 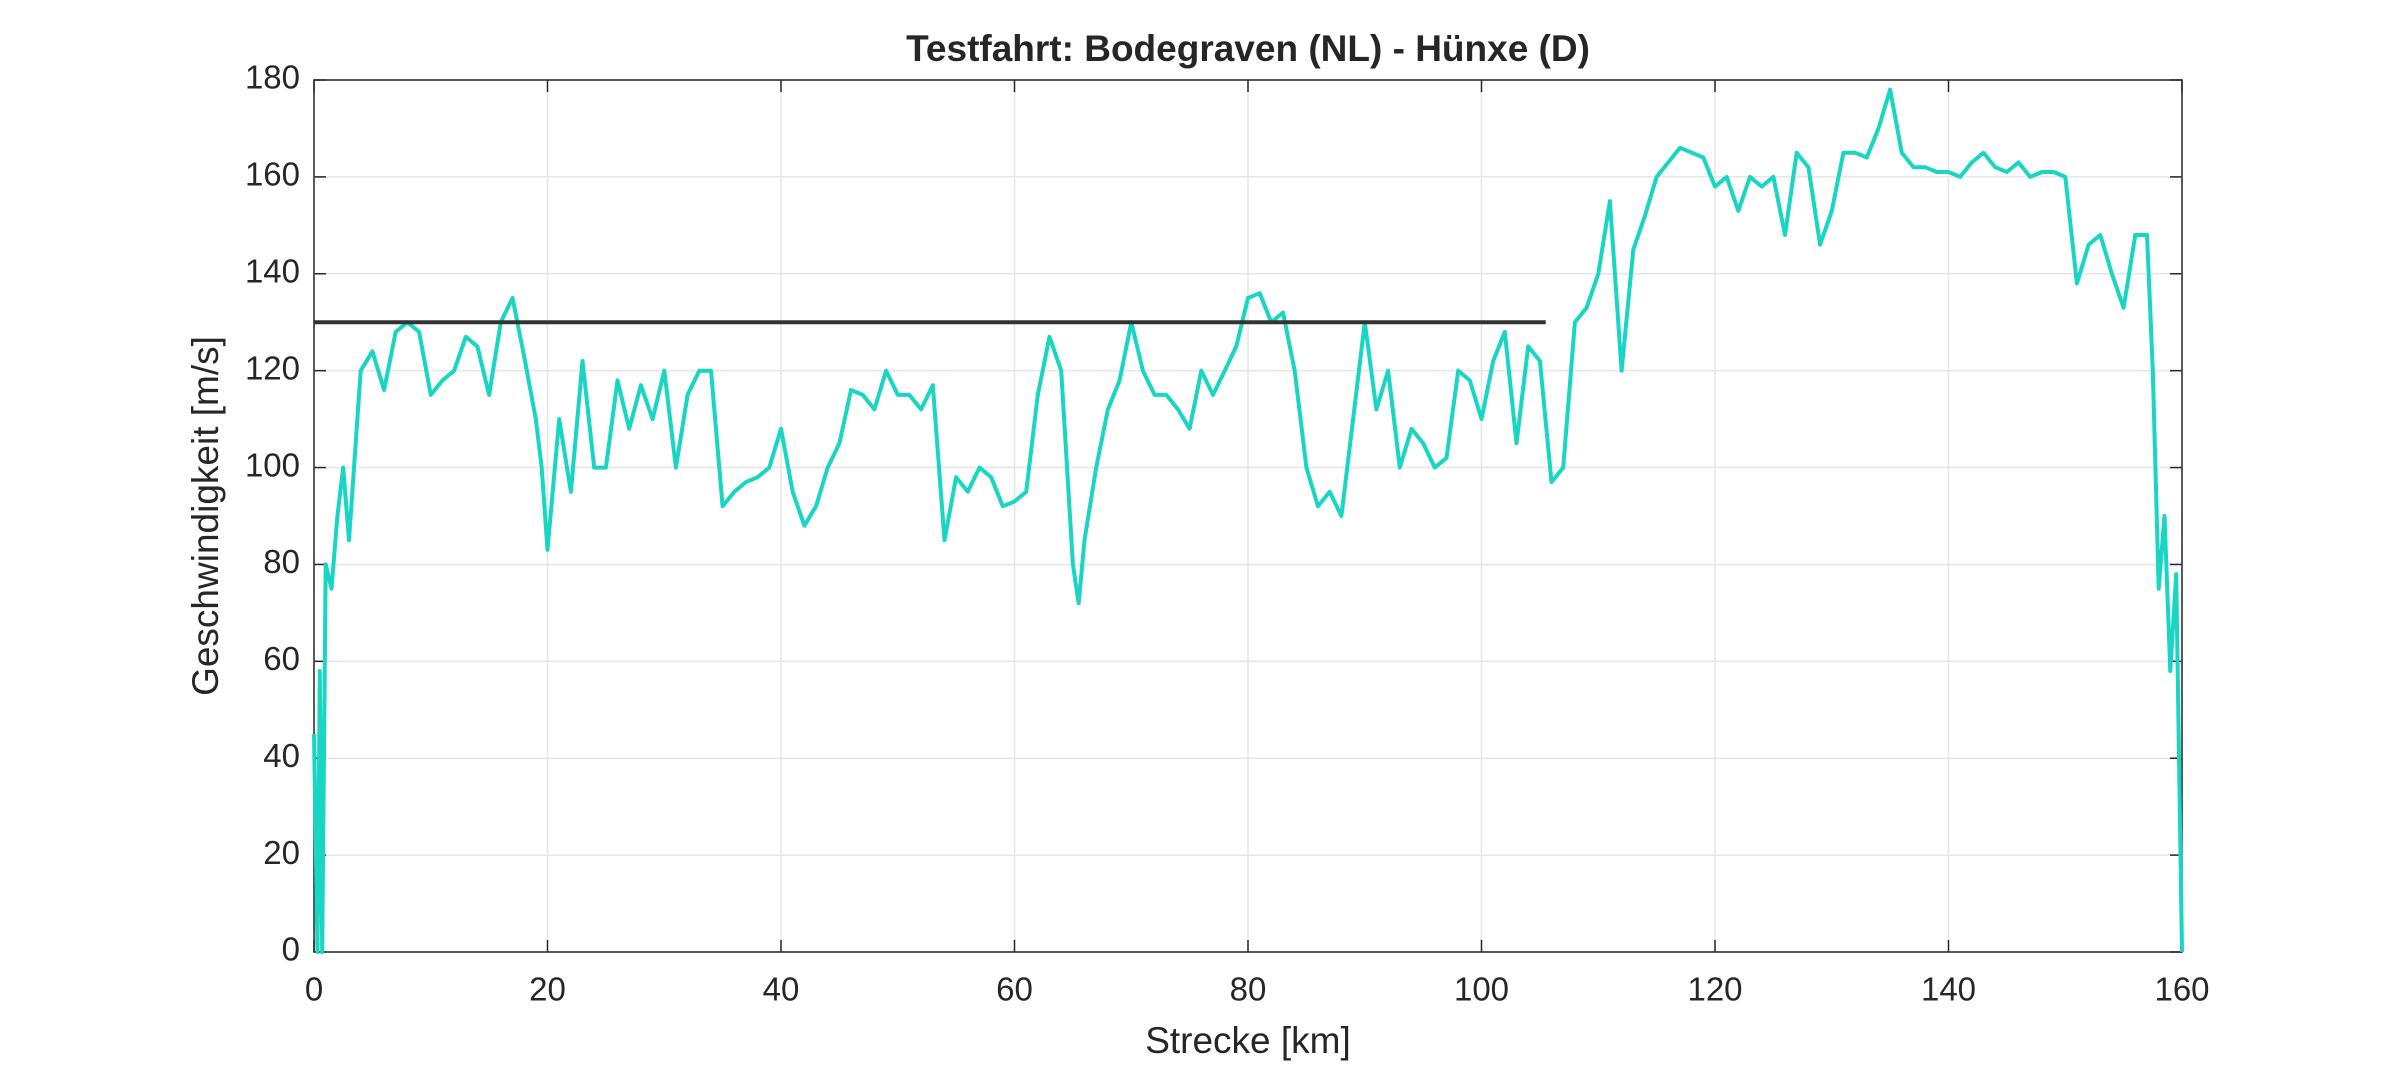 I want to click on y-tick-label: 160, so click(x=272, y=174).